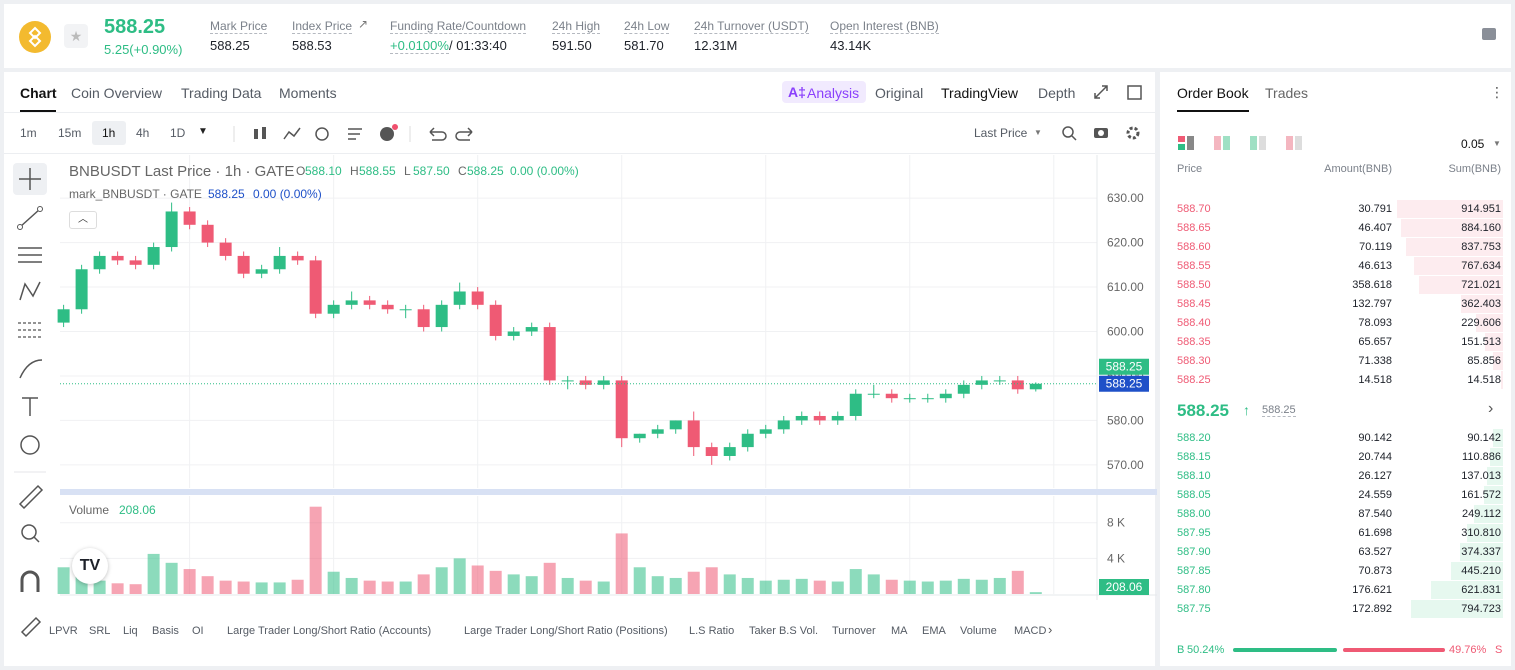 This screenshot has width=1515, height=670. I want to click on dropdown-caret: ▼, so click(203, 131).